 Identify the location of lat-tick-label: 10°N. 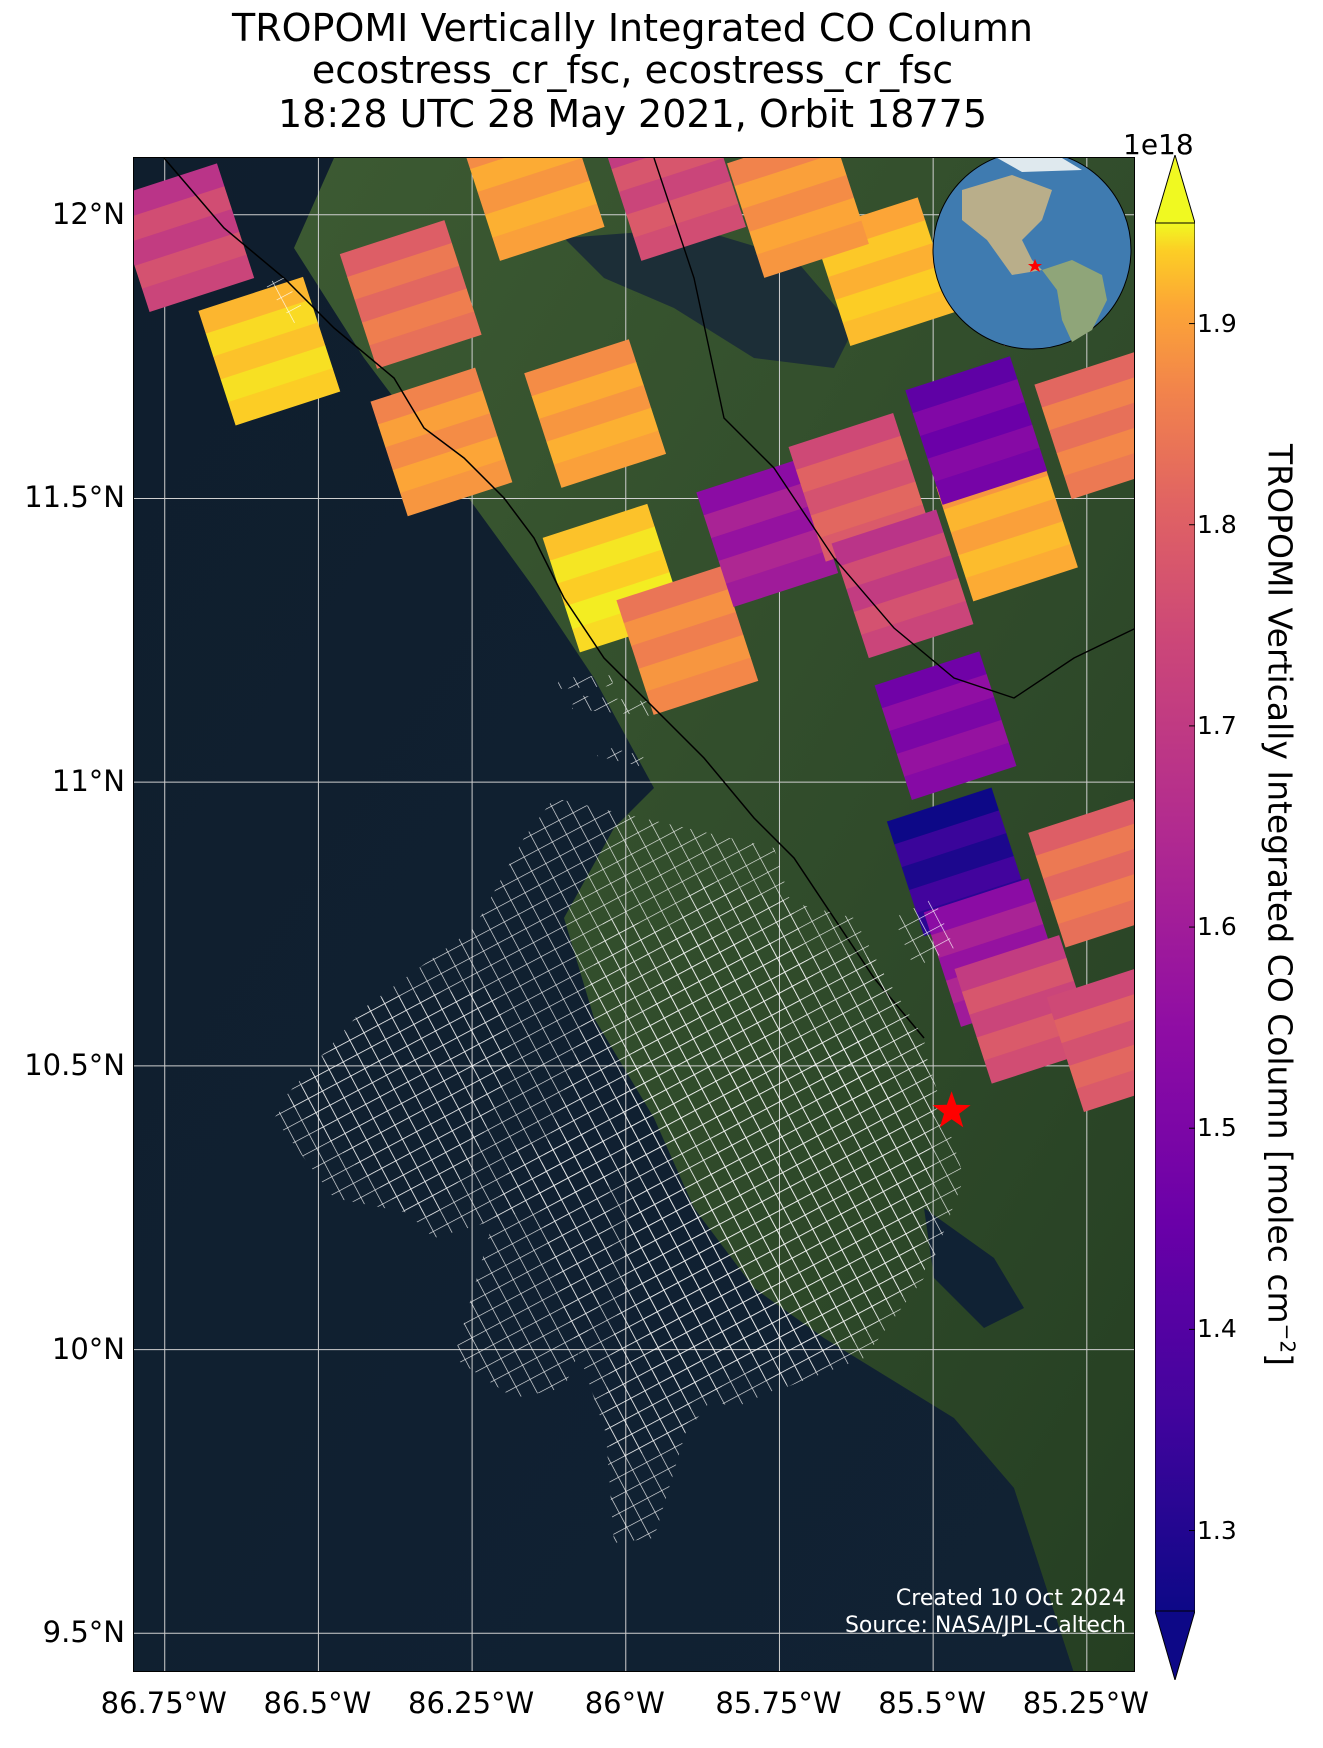
(88, 1348).